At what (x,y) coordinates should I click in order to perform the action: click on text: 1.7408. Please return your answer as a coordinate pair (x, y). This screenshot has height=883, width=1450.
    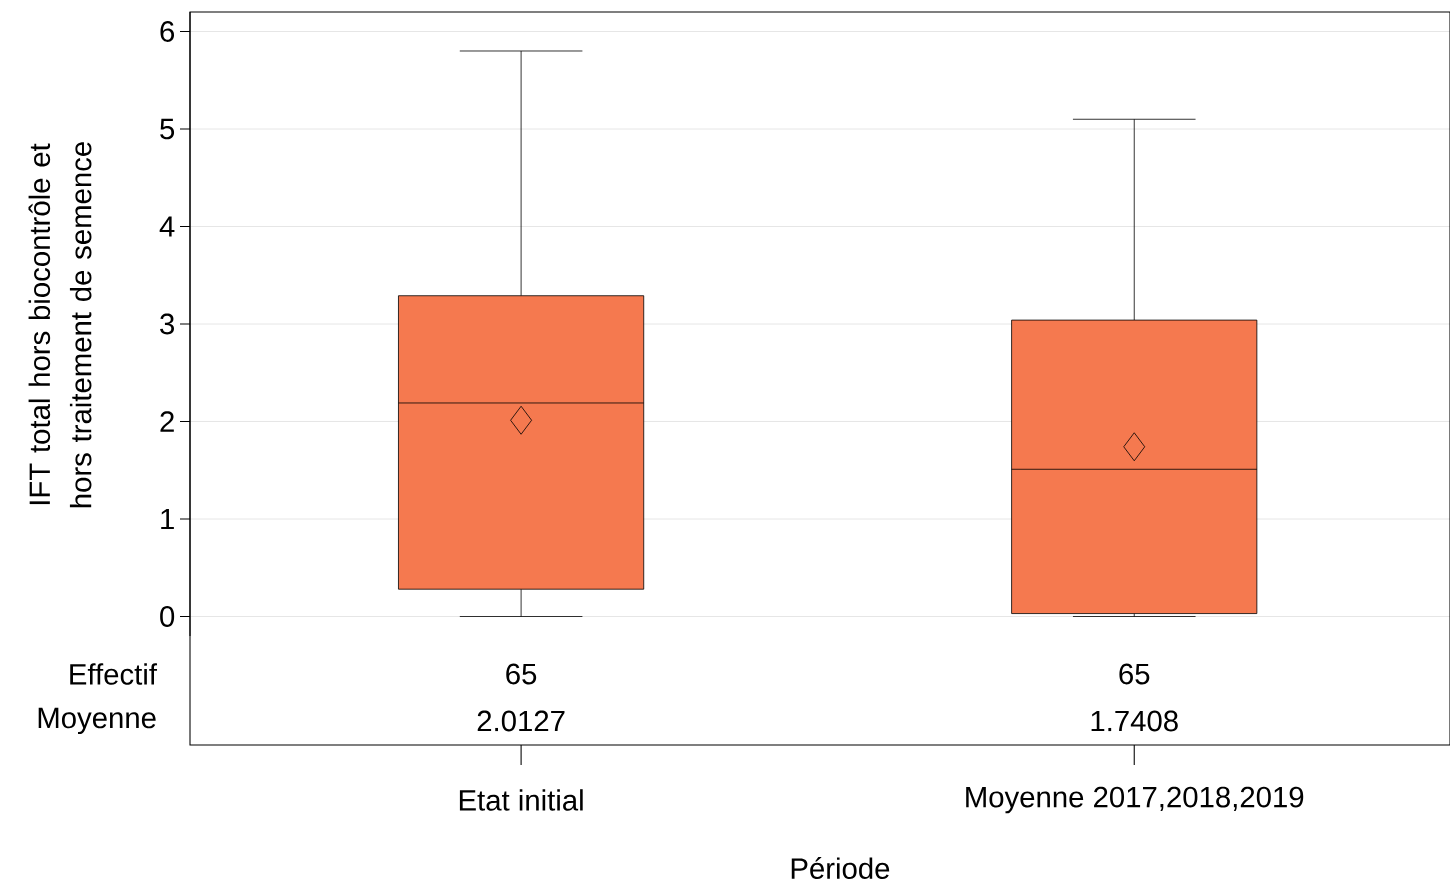
    Looking at the image, I should click on (1134, 721).